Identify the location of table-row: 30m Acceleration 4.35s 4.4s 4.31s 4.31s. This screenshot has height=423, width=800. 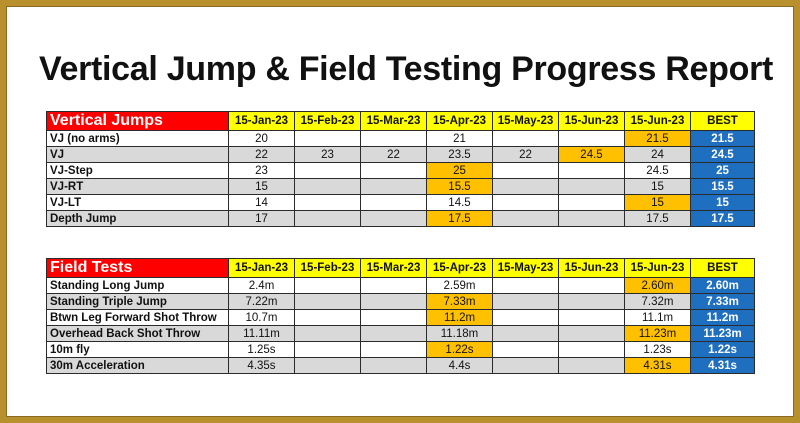
(400, 365).